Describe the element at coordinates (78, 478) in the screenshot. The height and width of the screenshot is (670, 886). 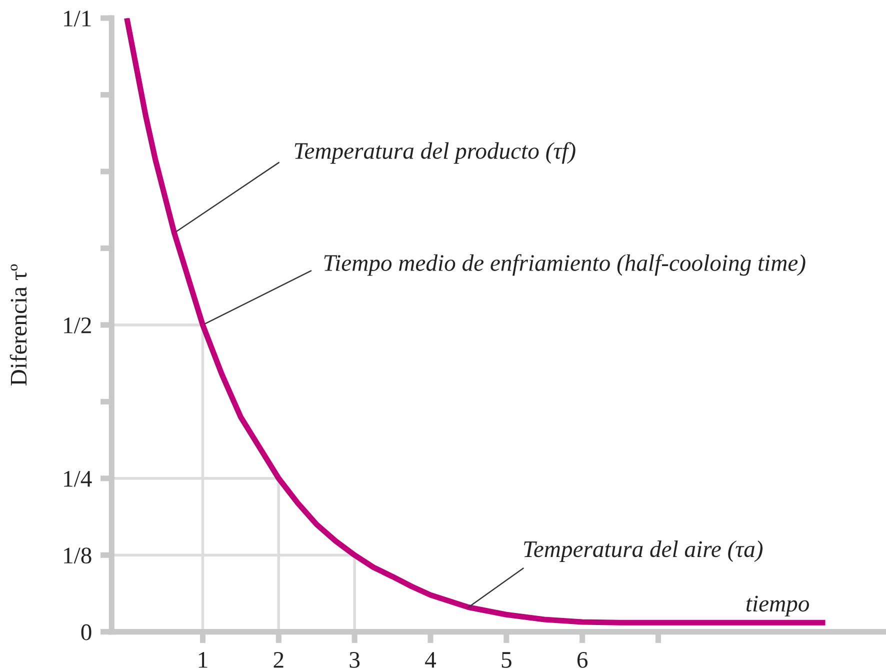
I see `y-tick-label: 1/4` at that location.